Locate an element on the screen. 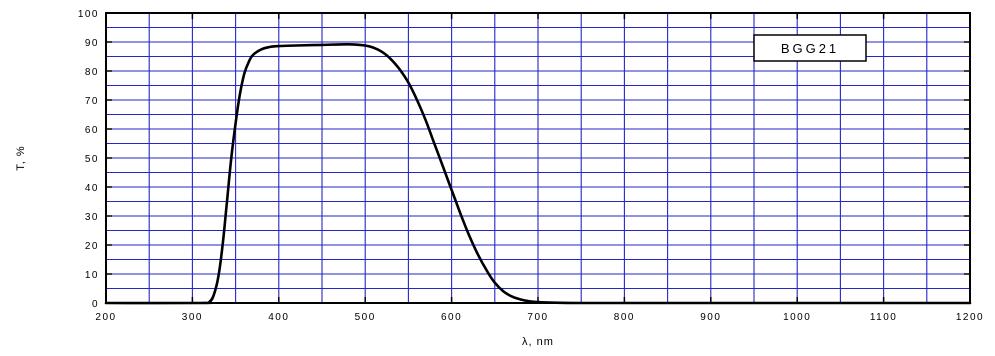  x-tick-label: 600 is located at coordinates (451, 317).